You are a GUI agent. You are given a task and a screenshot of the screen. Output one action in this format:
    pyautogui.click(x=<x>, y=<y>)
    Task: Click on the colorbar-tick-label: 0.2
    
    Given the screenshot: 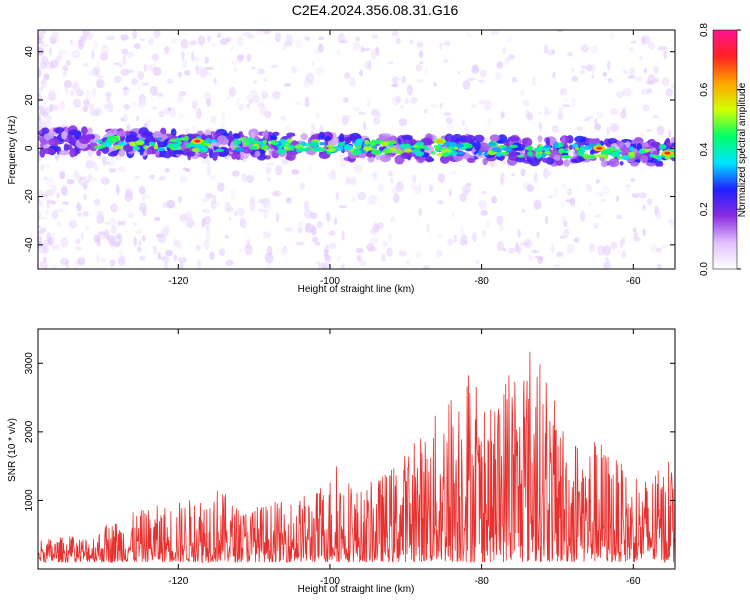 What is the action you would take?
    pyautogui.click(x=704, y=209)
    